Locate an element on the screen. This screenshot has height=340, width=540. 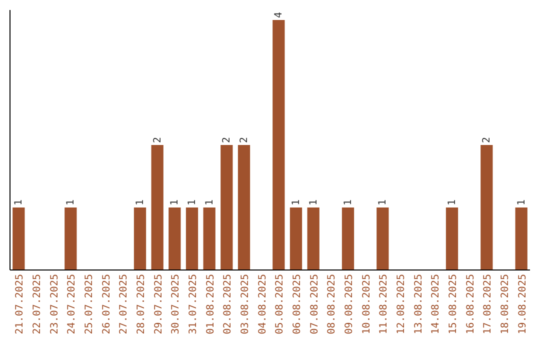
x-tick-label: 27.07.2025 is located at coordinates (124, 304).